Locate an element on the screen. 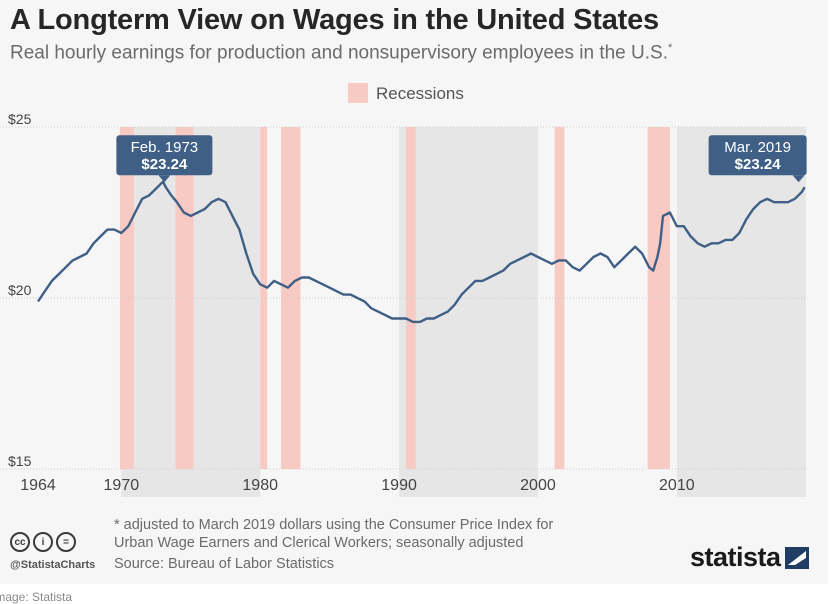 Image resolution: width=834 pixels, height=604 pixels. statista-logo: statista is located at coordinates (749, 557).